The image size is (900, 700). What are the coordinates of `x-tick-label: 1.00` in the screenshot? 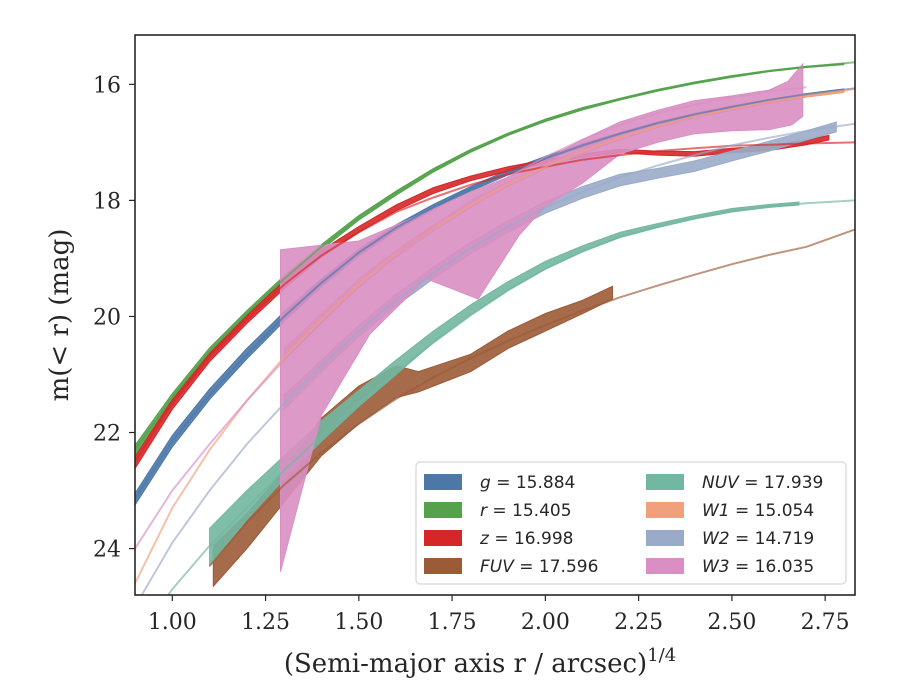 It's located at (172, 622).